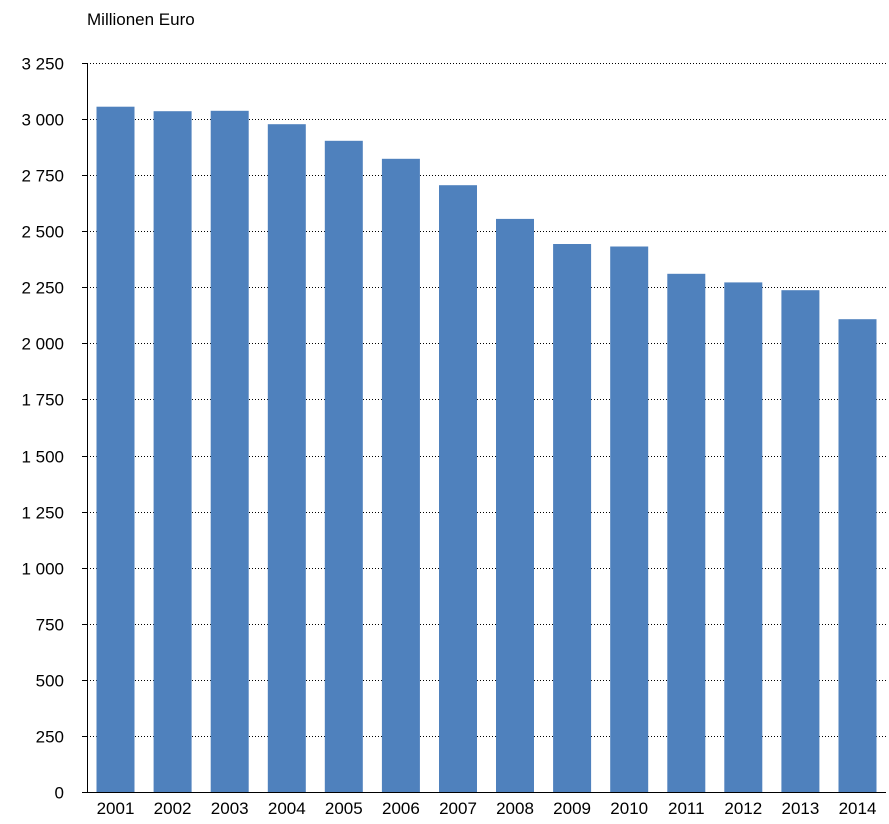 The width and height of the screenshot is (889, 824). I want to click on x-tick-label: 2009, so click(572, 808).